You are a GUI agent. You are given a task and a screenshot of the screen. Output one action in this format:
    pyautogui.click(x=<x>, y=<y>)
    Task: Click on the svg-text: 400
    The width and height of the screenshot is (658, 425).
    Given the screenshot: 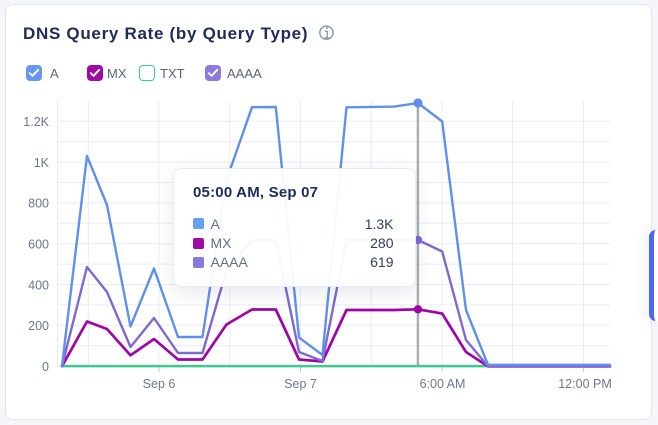 What is the action you would take?
    pyautogui.click(x=38, y=285)
    